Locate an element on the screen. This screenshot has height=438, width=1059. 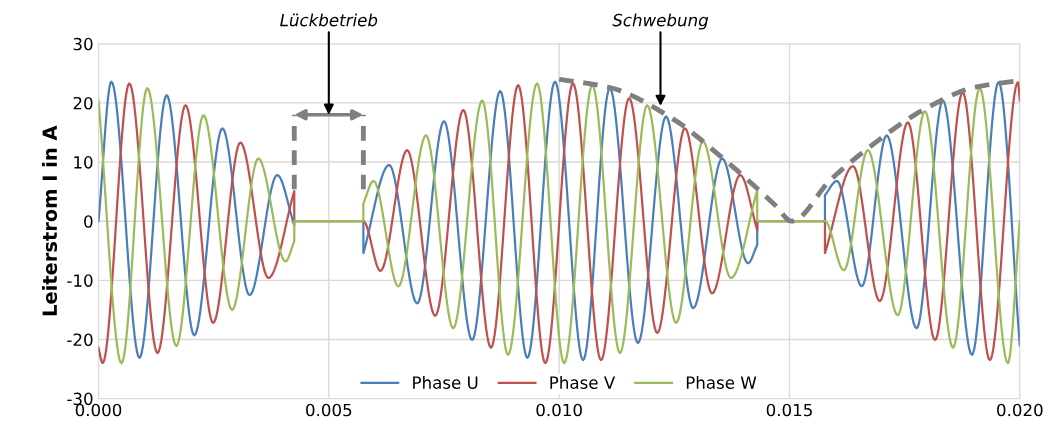
legend-label: Phase U is located at coordinates (445, 382).